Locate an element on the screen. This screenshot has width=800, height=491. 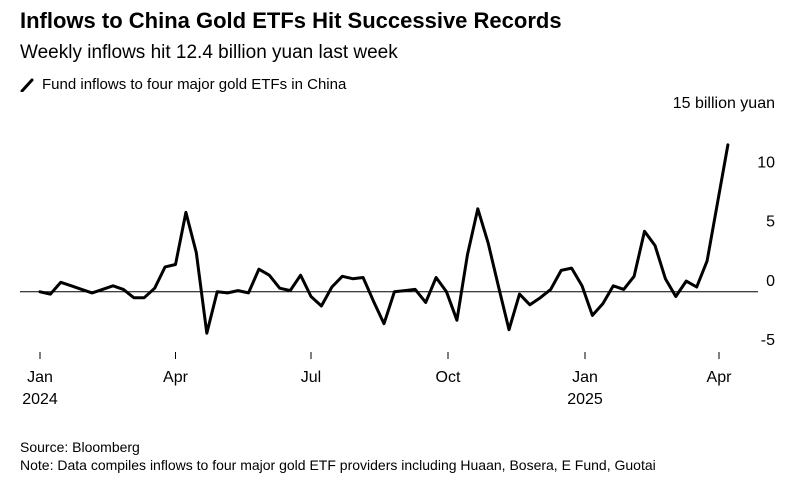
y-tick-label: 10 is located at coordinates (766, 162).